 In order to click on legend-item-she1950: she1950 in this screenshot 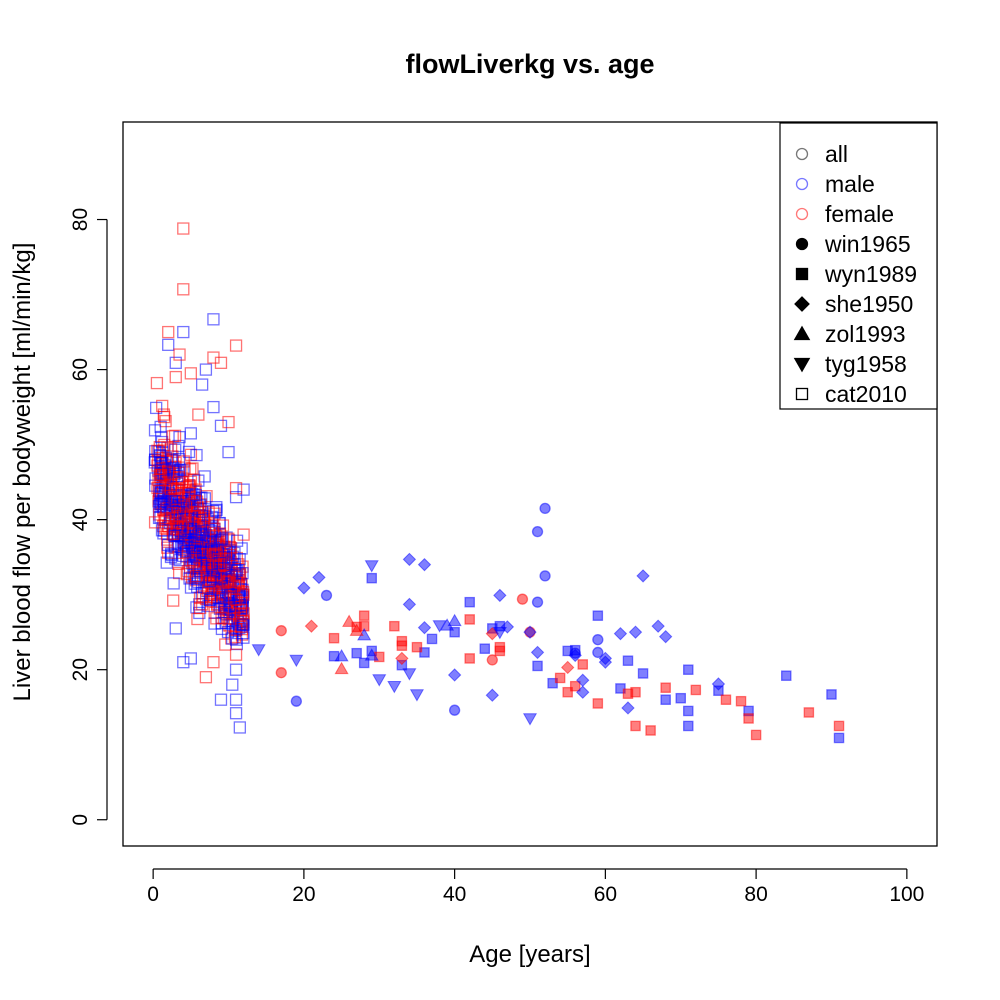, I will do `click(853, 304)`.